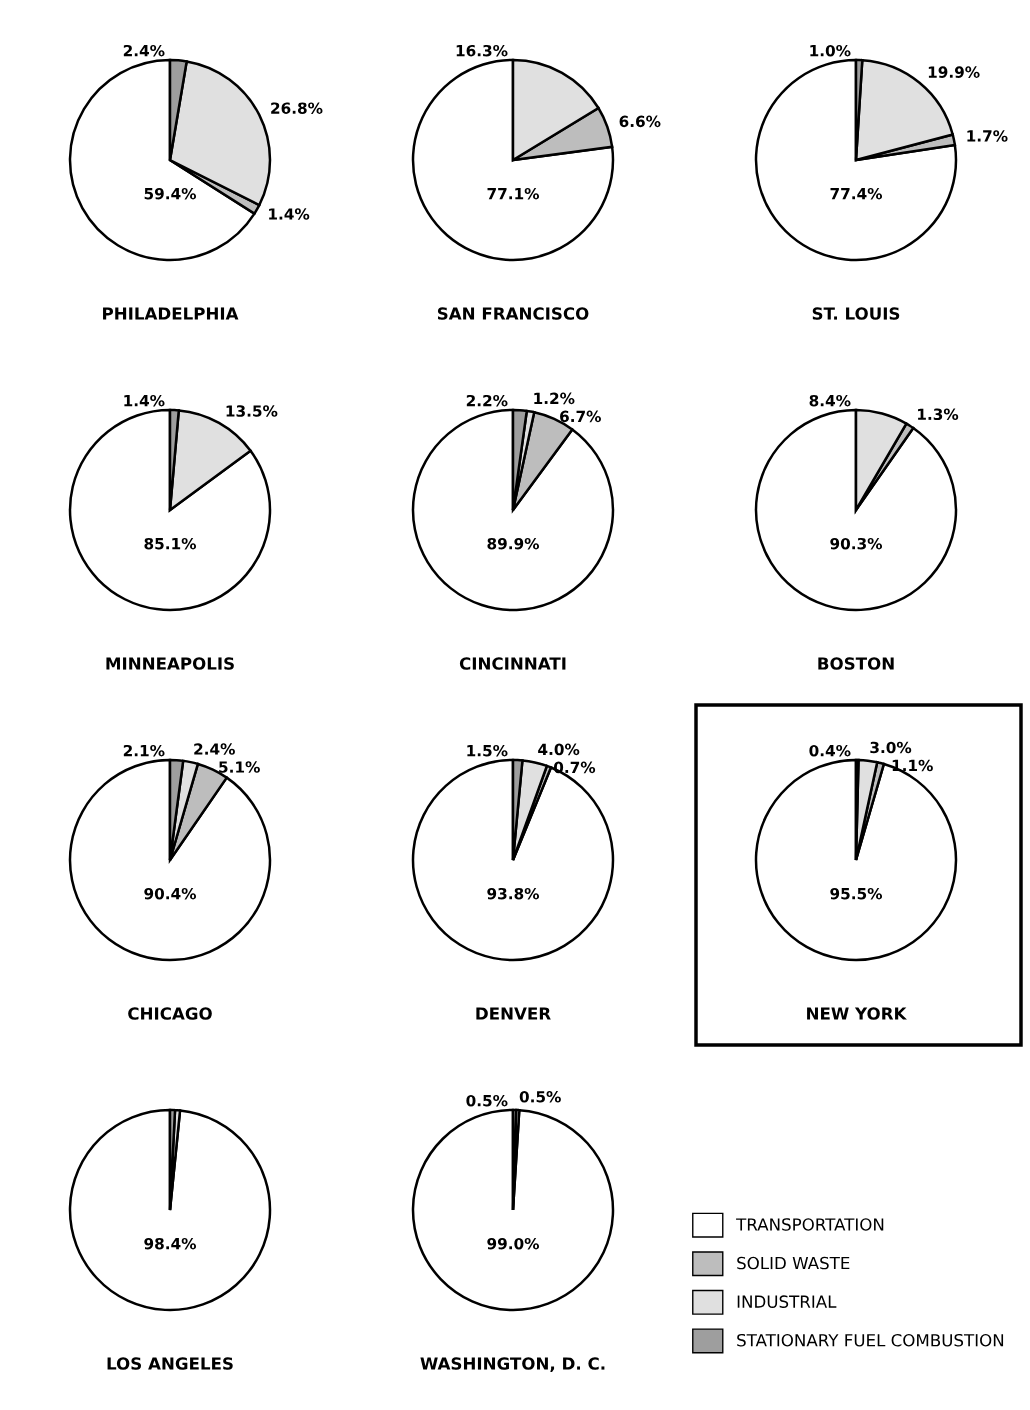 Image resolution: width=1030 pixels, height=1410 pixels. Describe the element at coordinates (554, 398) in the screenshot. I see `data-label: 1.2%` at that location.